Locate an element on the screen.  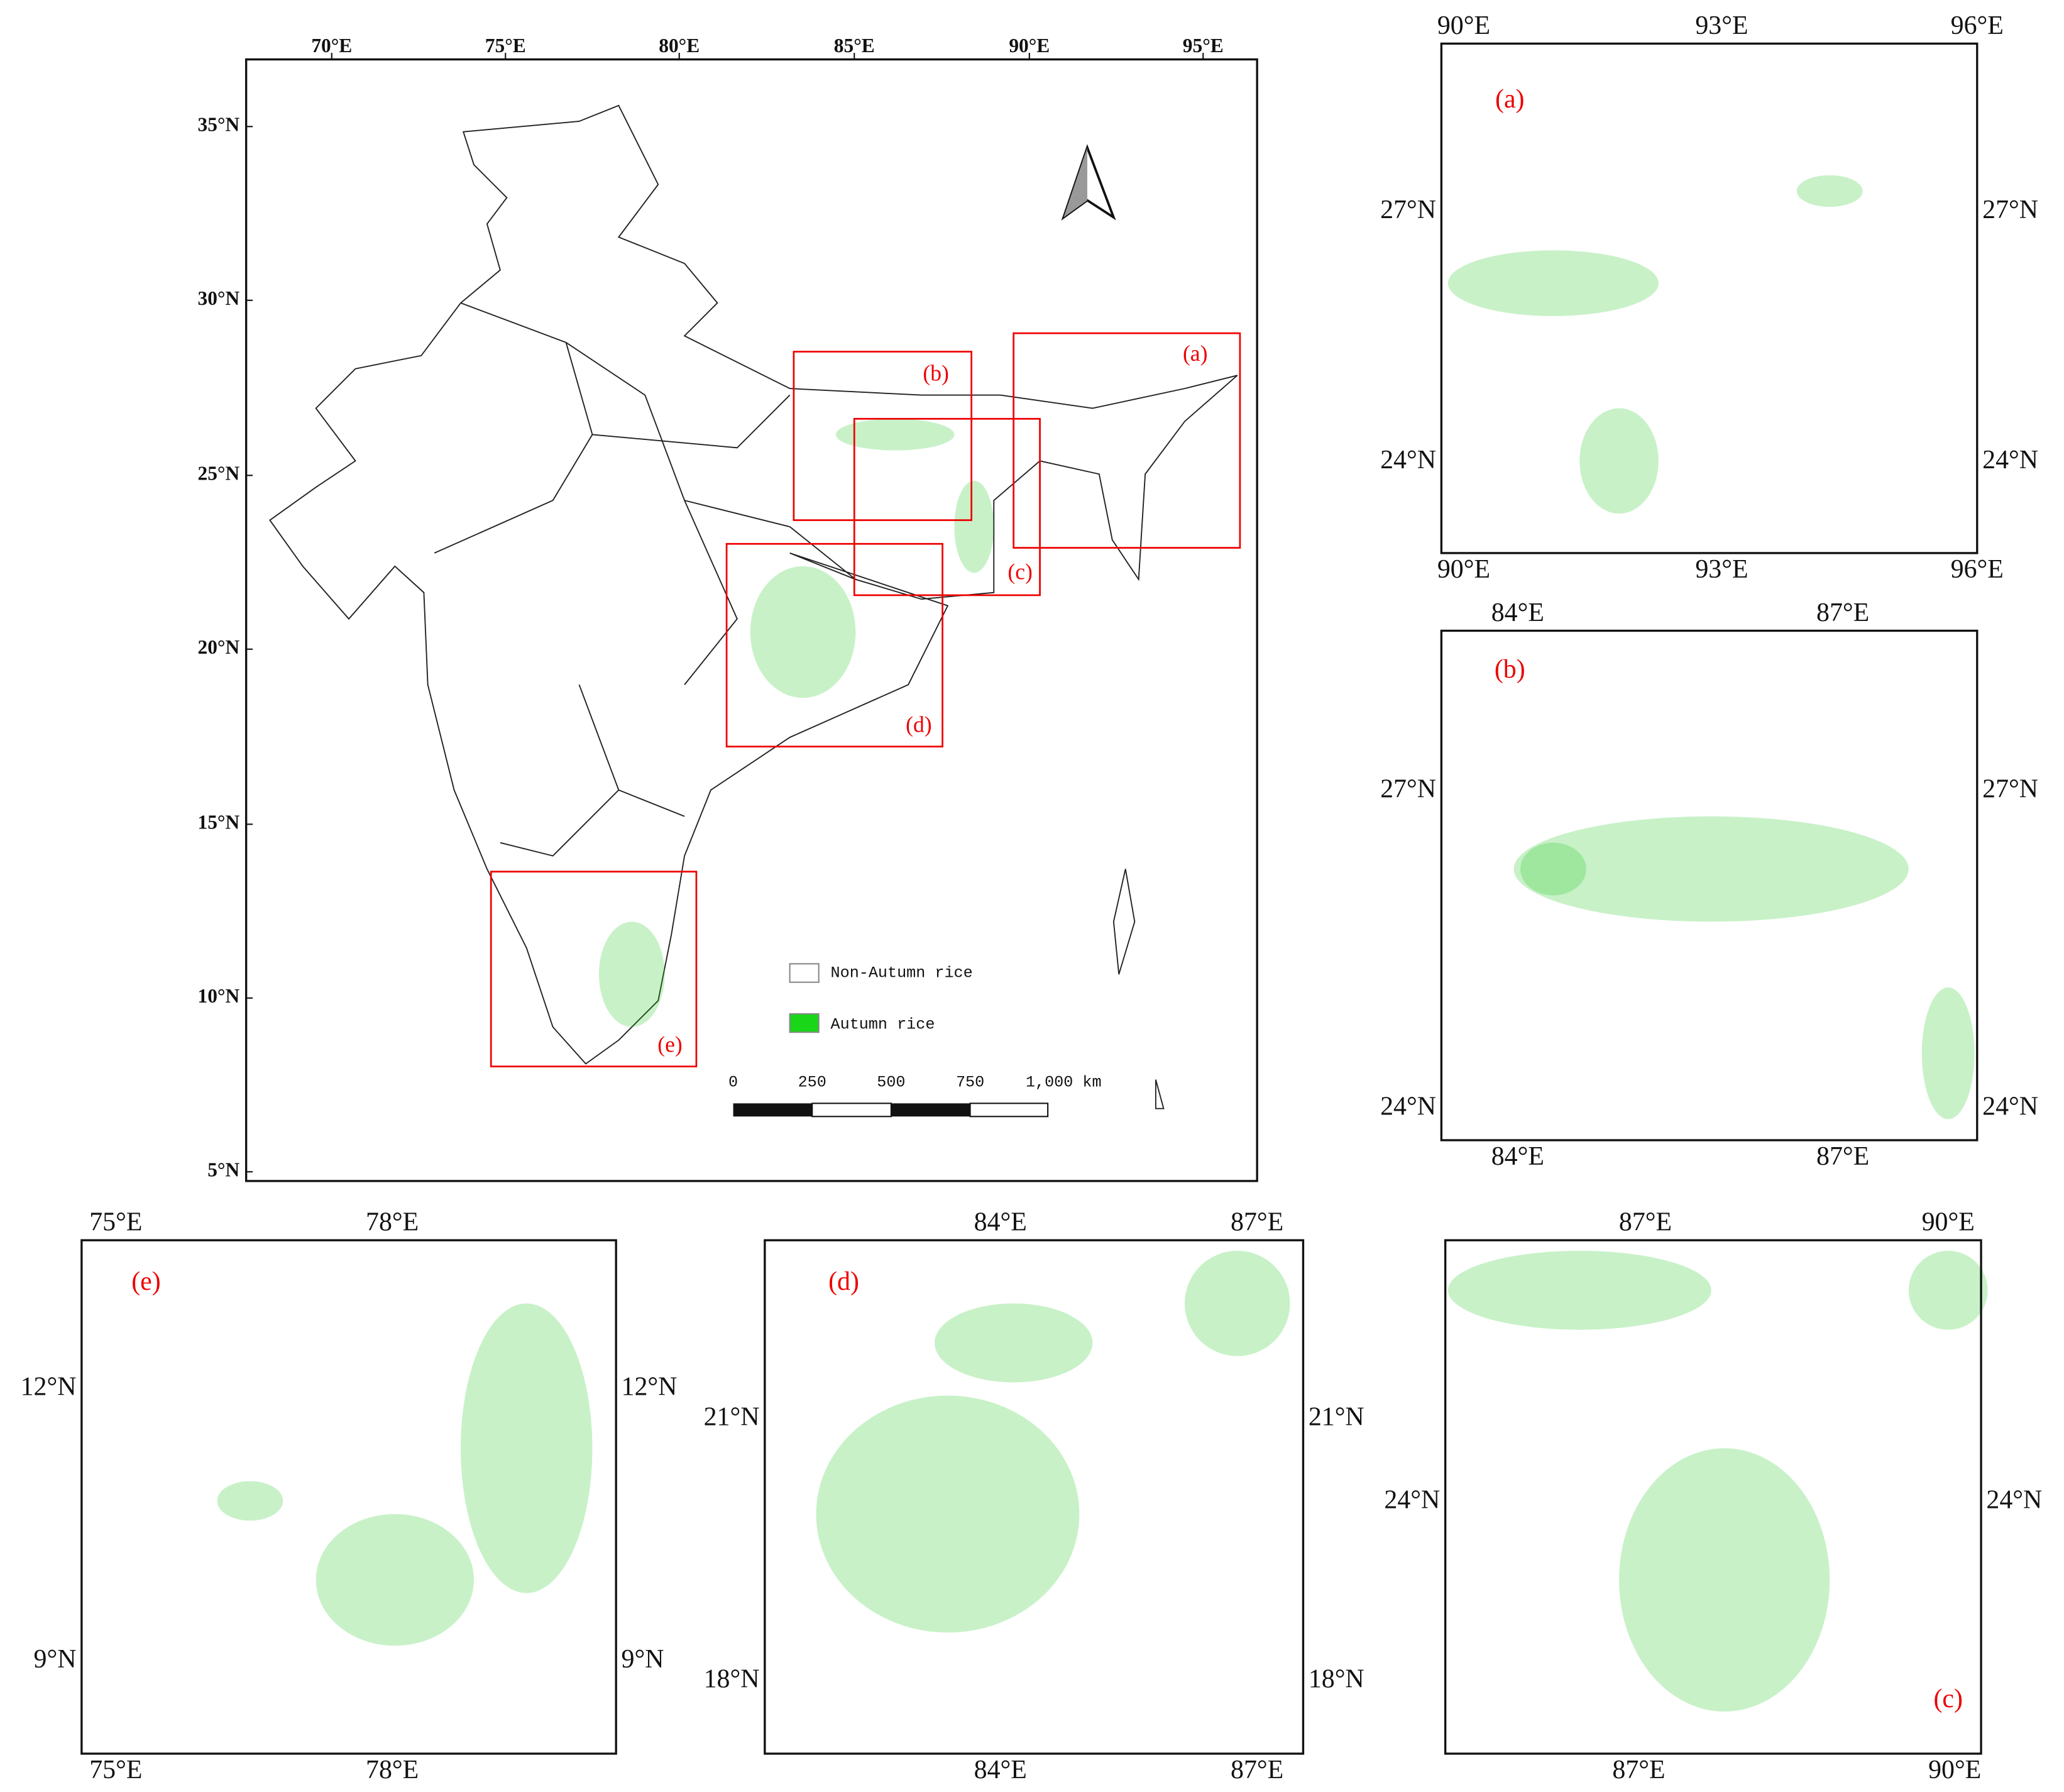
legend-swatch-non-rice is located at coordinates (804, 973).